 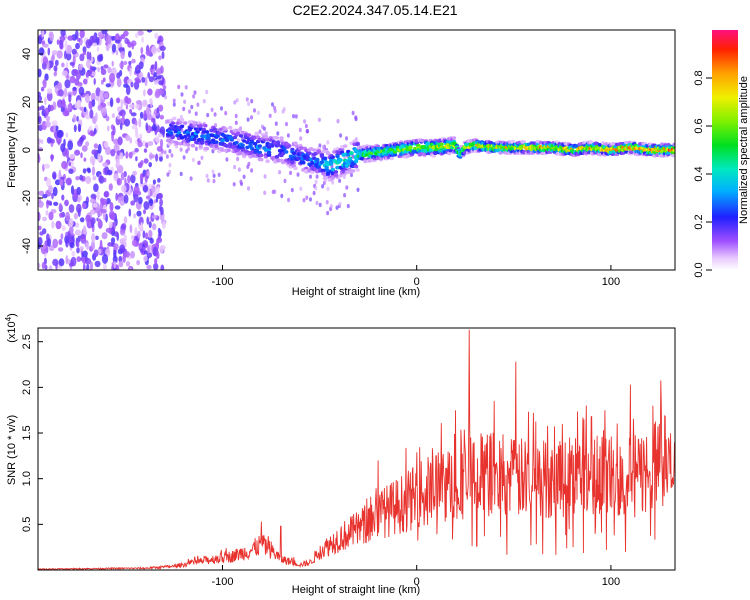 What do you see at coordinates (417, 282) in the screenshot?
I see `x-tick-label: 0` at bounding box center [417, 282].